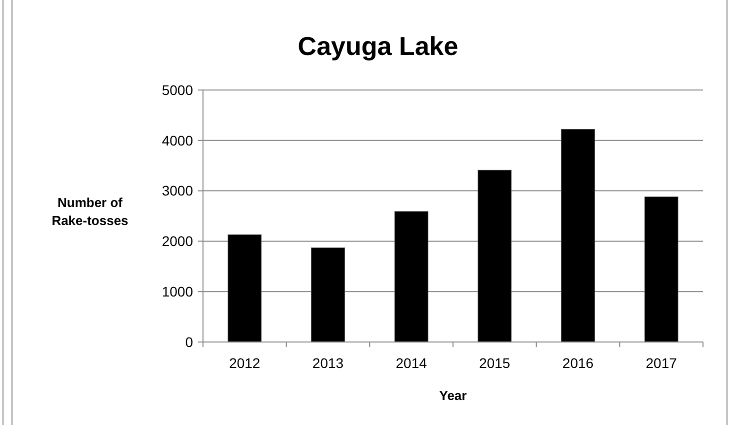 The width and height of the screenshot is (733, 425). What do you see at coordinates (494, 363) in the screenshot?
I see `x-tick-label: 2015` at bounding box center [494, 363].